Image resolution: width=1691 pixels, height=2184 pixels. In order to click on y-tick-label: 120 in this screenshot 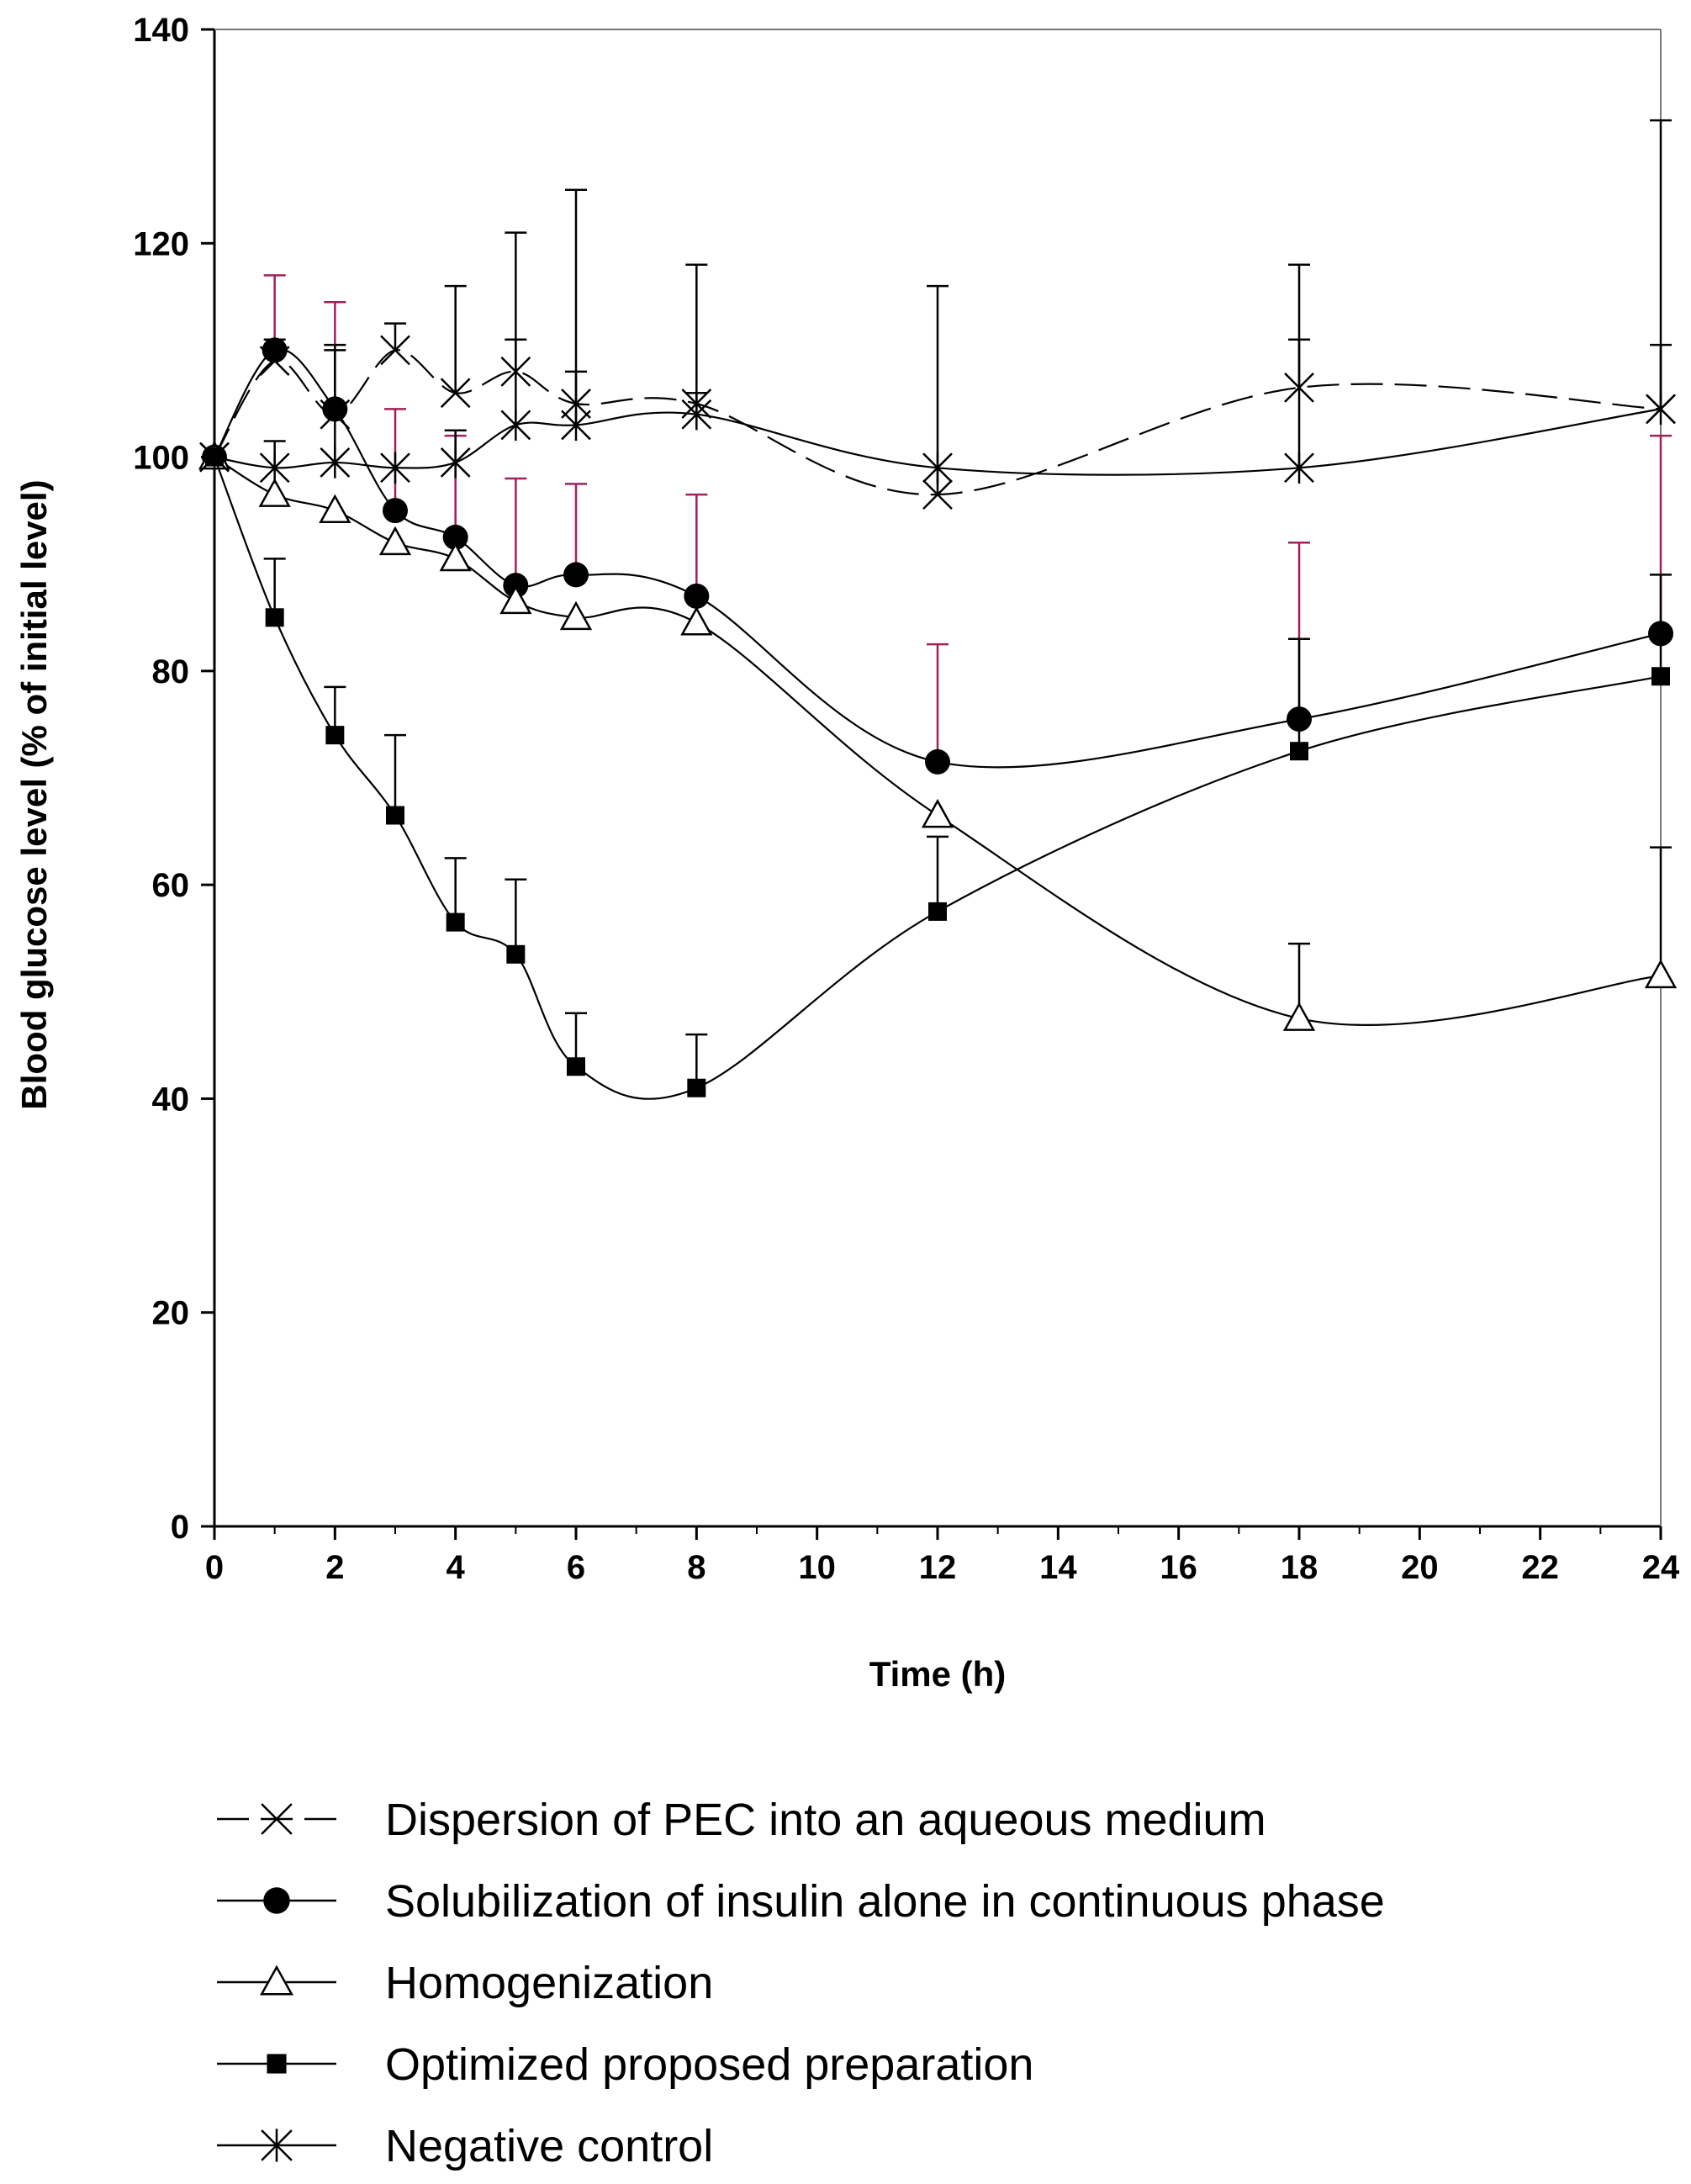, I will do `click(161, 243)`.